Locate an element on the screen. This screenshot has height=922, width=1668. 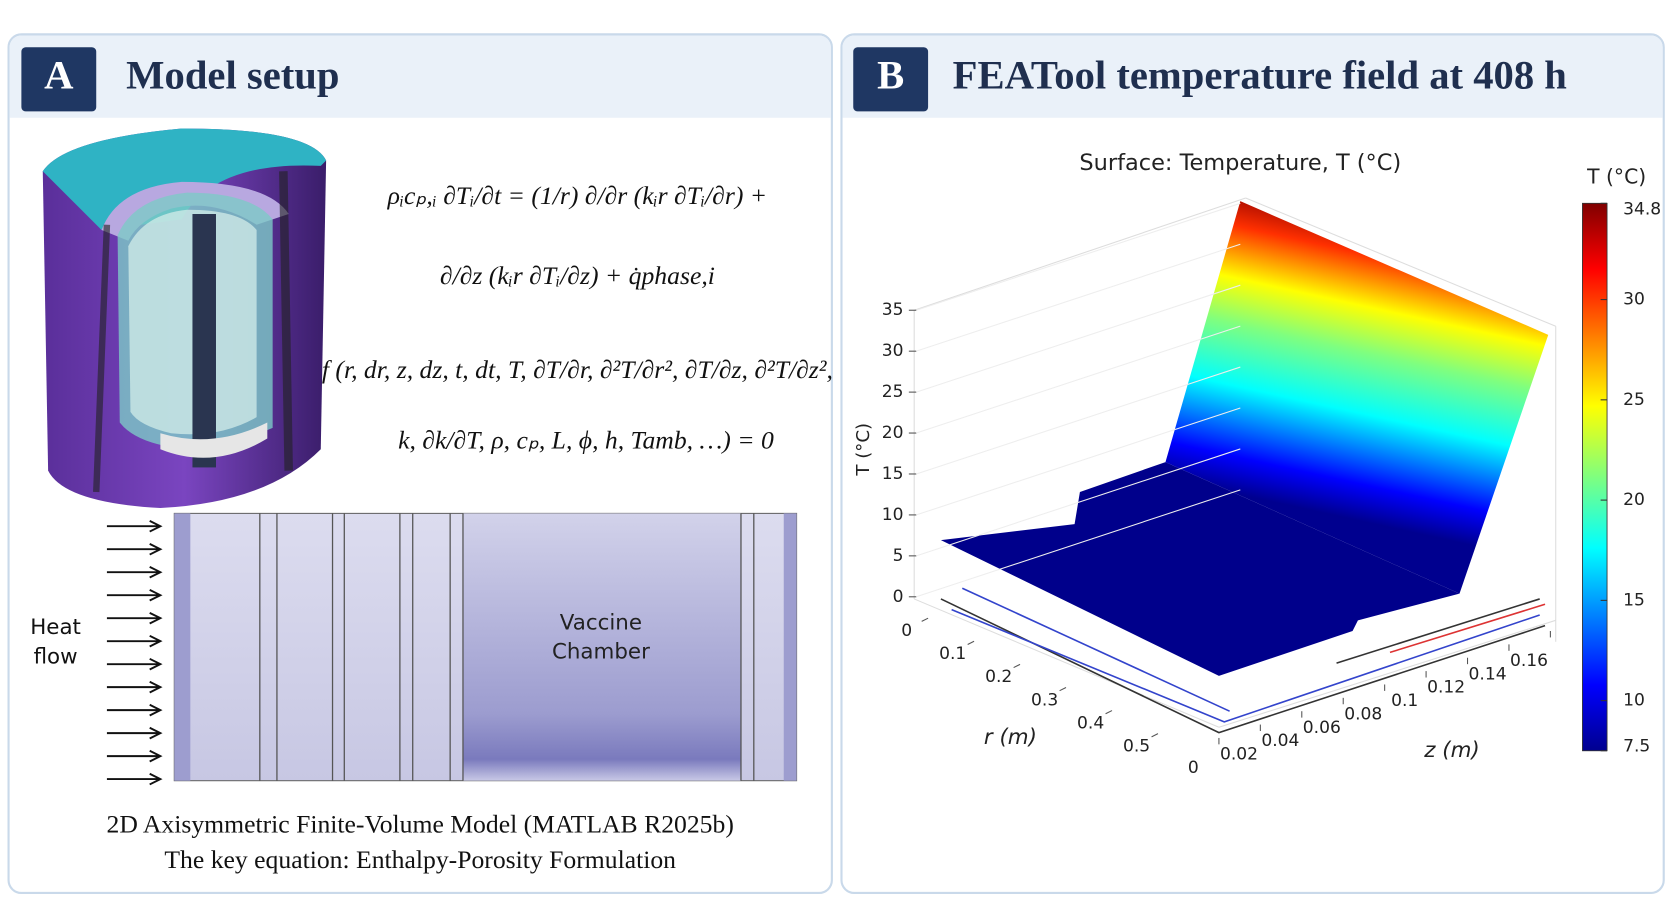
tick-label: 0.16 is located at coordinates (1529, 661).